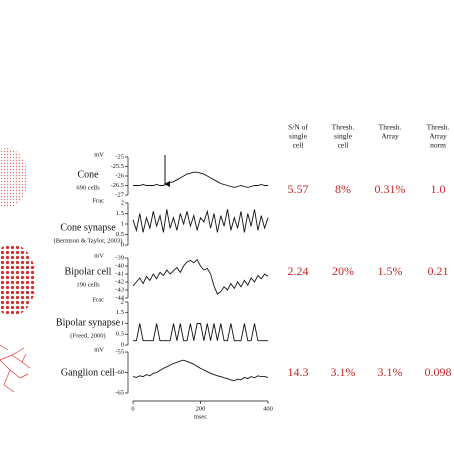 The height and width of the screenshot is (472, 454). What do you see at coordinates (298, 127) in the screenshot?
I see `table-header: S/N of` at bounding box center [298, 127].